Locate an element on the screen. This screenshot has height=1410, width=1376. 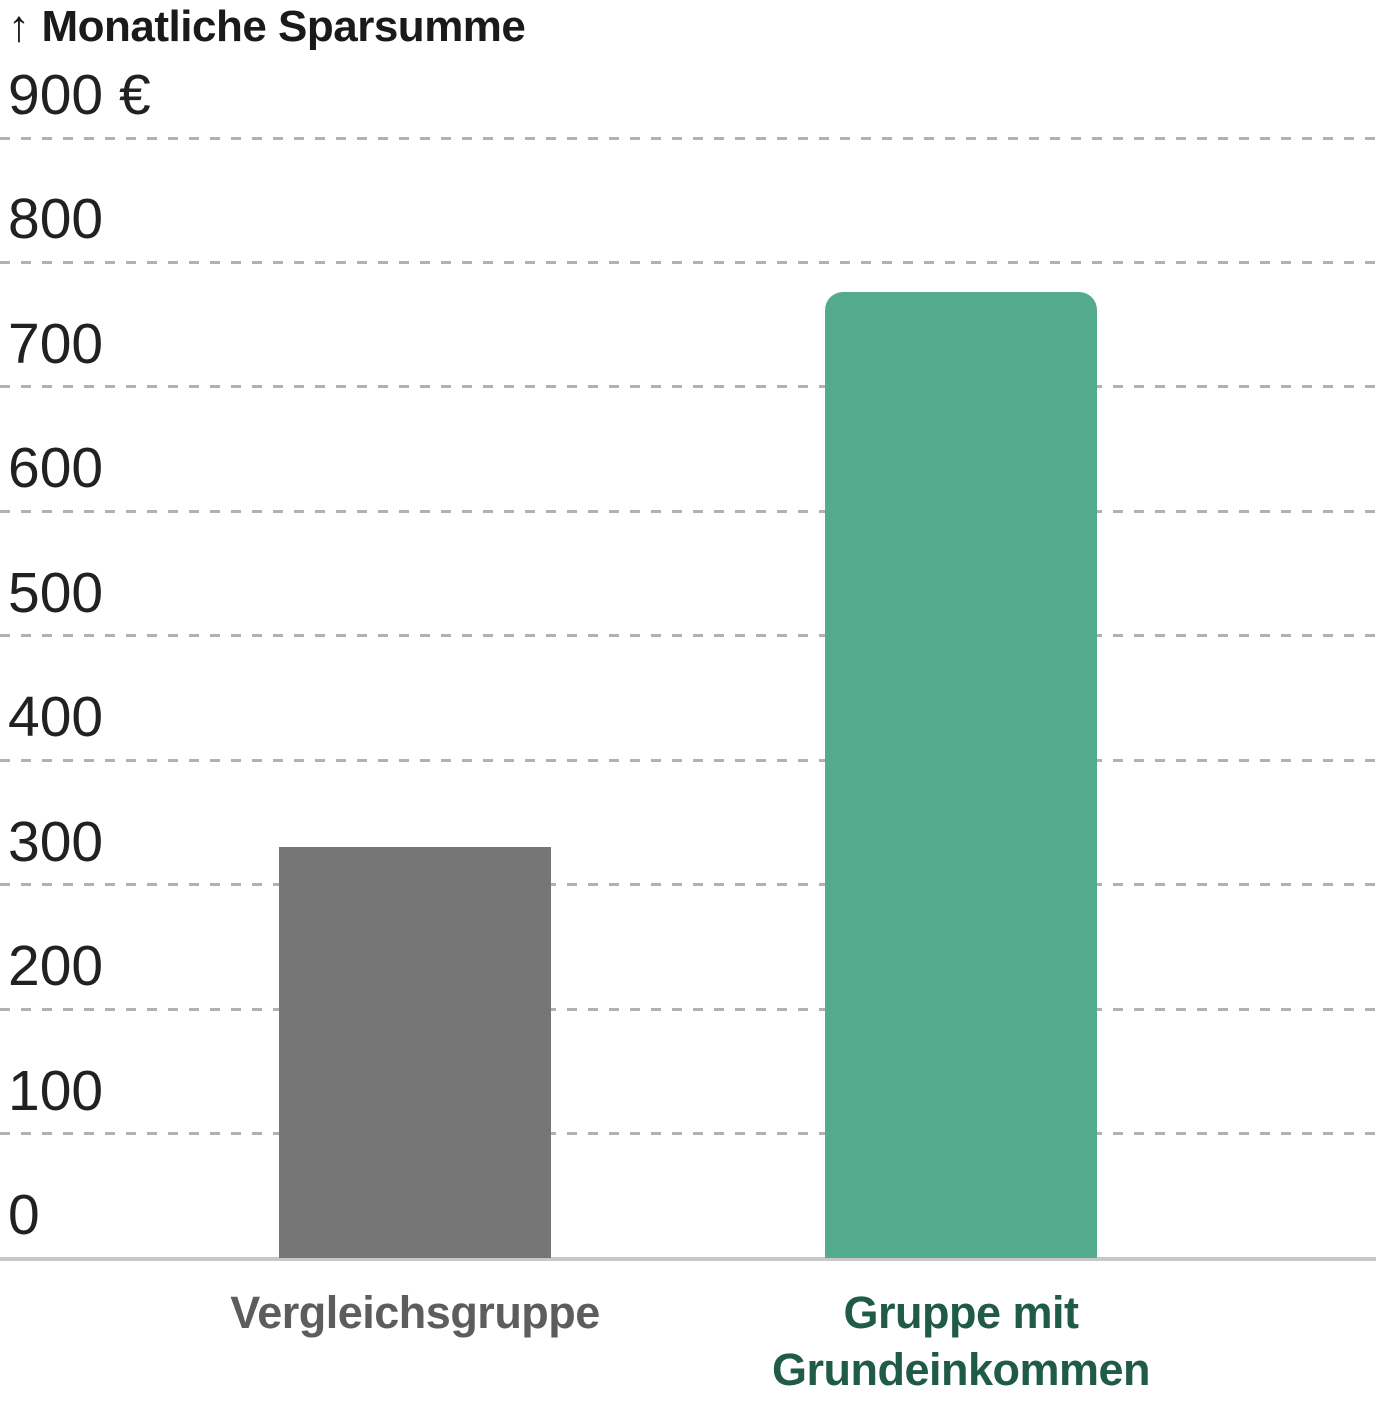
bar-vergleichsgruppe is located at coordinates (415, 1052).